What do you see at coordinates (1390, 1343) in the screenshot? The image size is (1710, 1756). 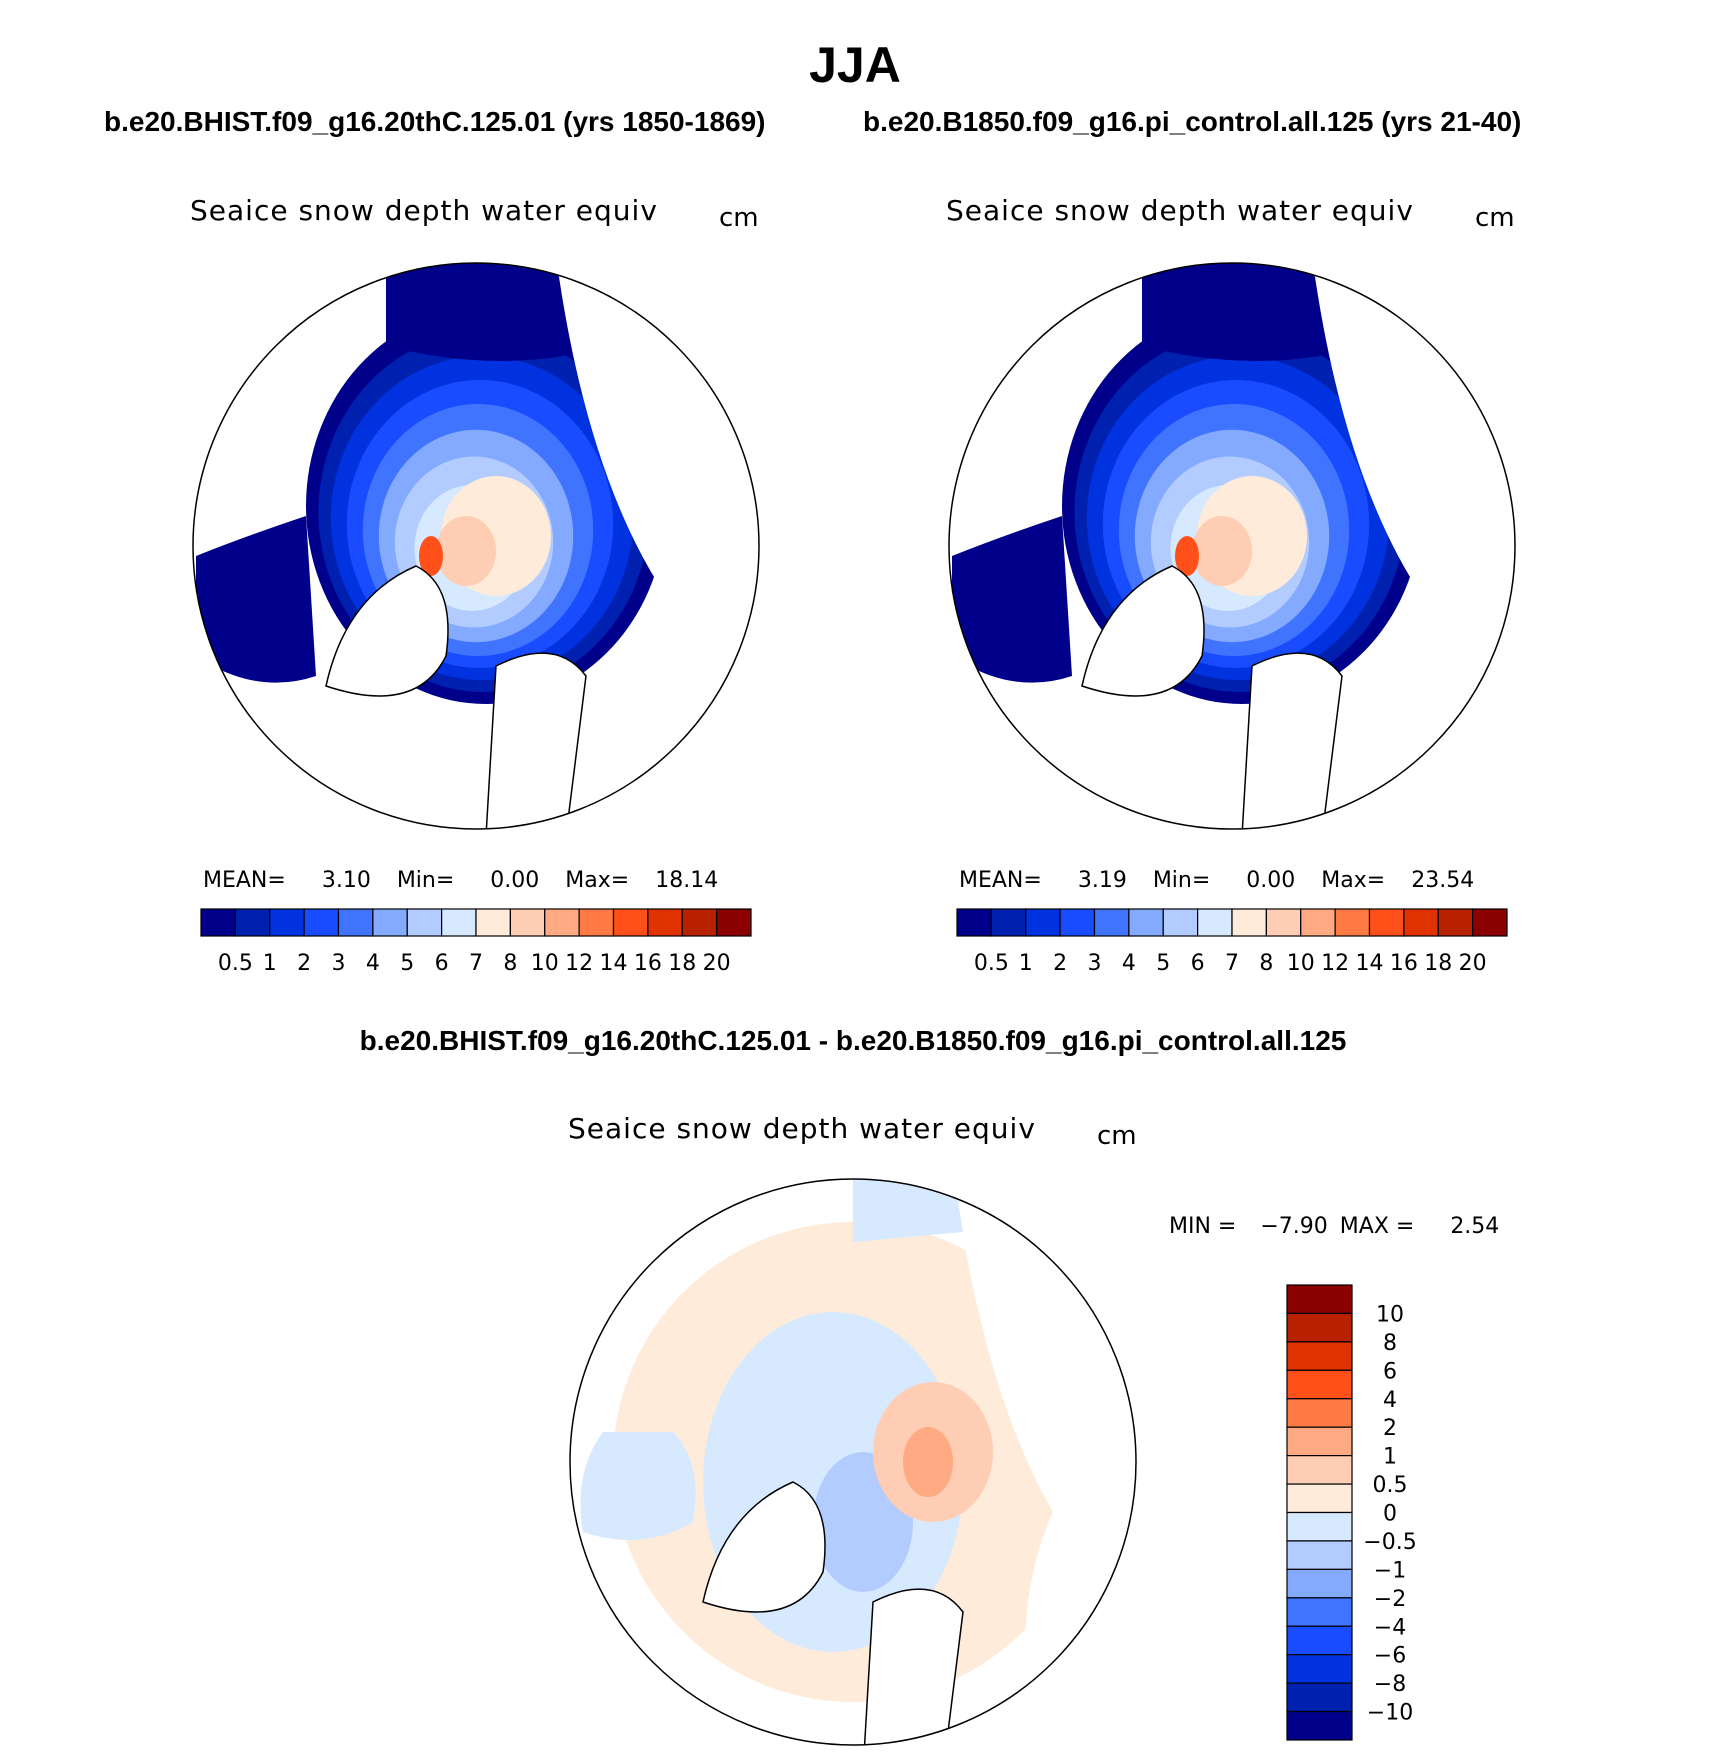 I see `panel3-colorbar-tick: 8` at bounding box center [1390, 1343].